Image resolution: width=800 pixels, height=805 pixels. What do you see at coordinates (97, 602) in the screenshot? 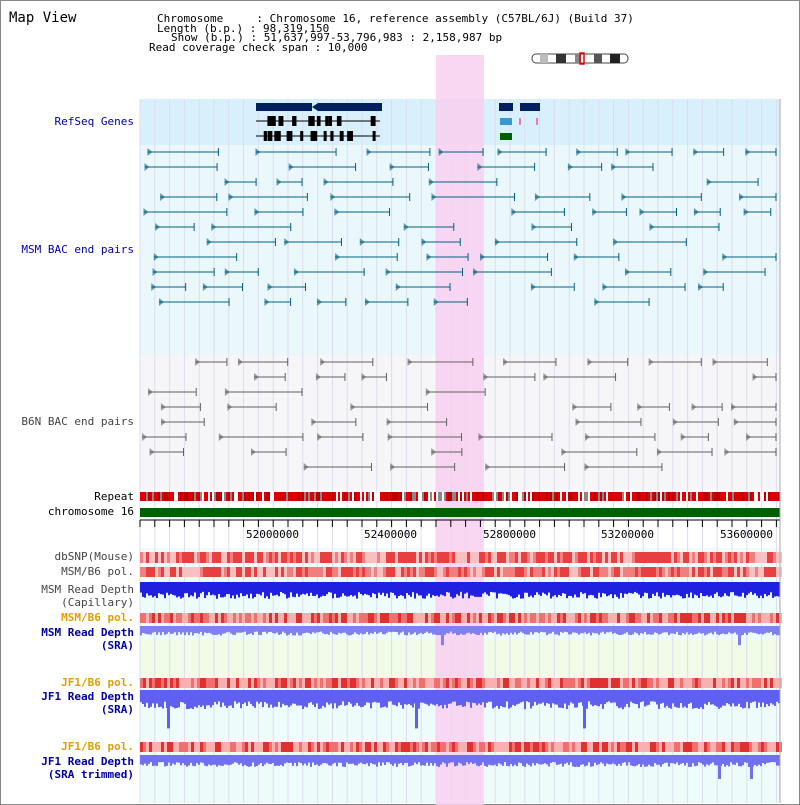
I see `label-msm-read-depth-cap-sub: (Capillary)` at bounding box center [97, 602].